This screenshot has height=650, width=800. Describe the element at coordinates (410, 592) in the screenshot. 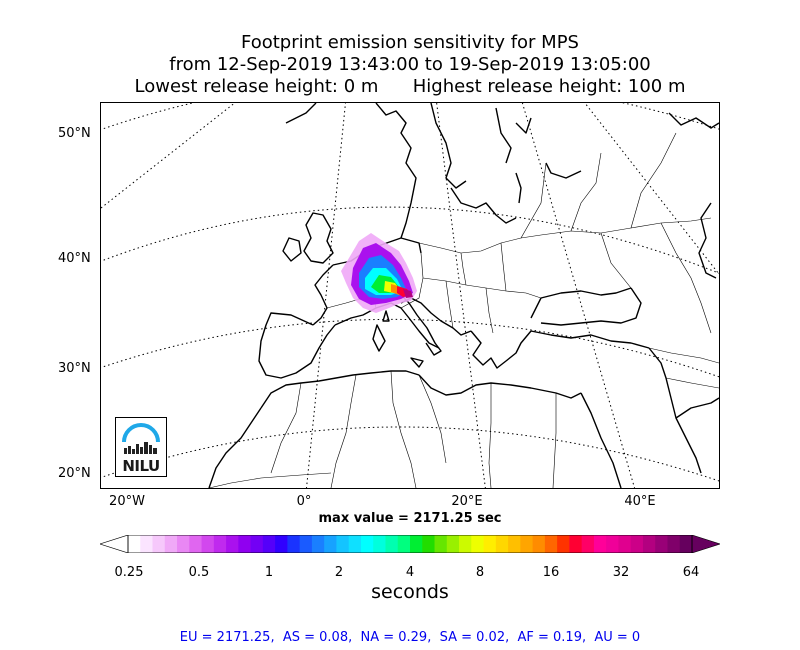

I see `colorbar-unit-label: seconds` at that location.